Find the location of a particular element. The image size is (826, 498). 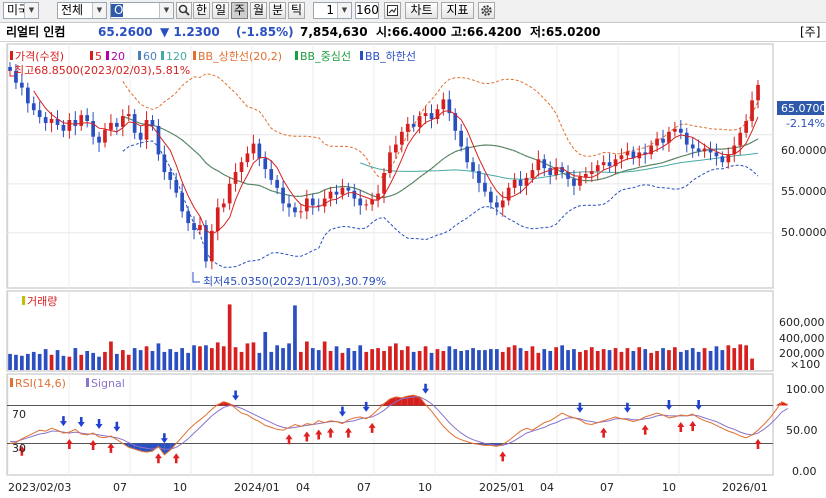

search-button is located at coordinates (184, 10).